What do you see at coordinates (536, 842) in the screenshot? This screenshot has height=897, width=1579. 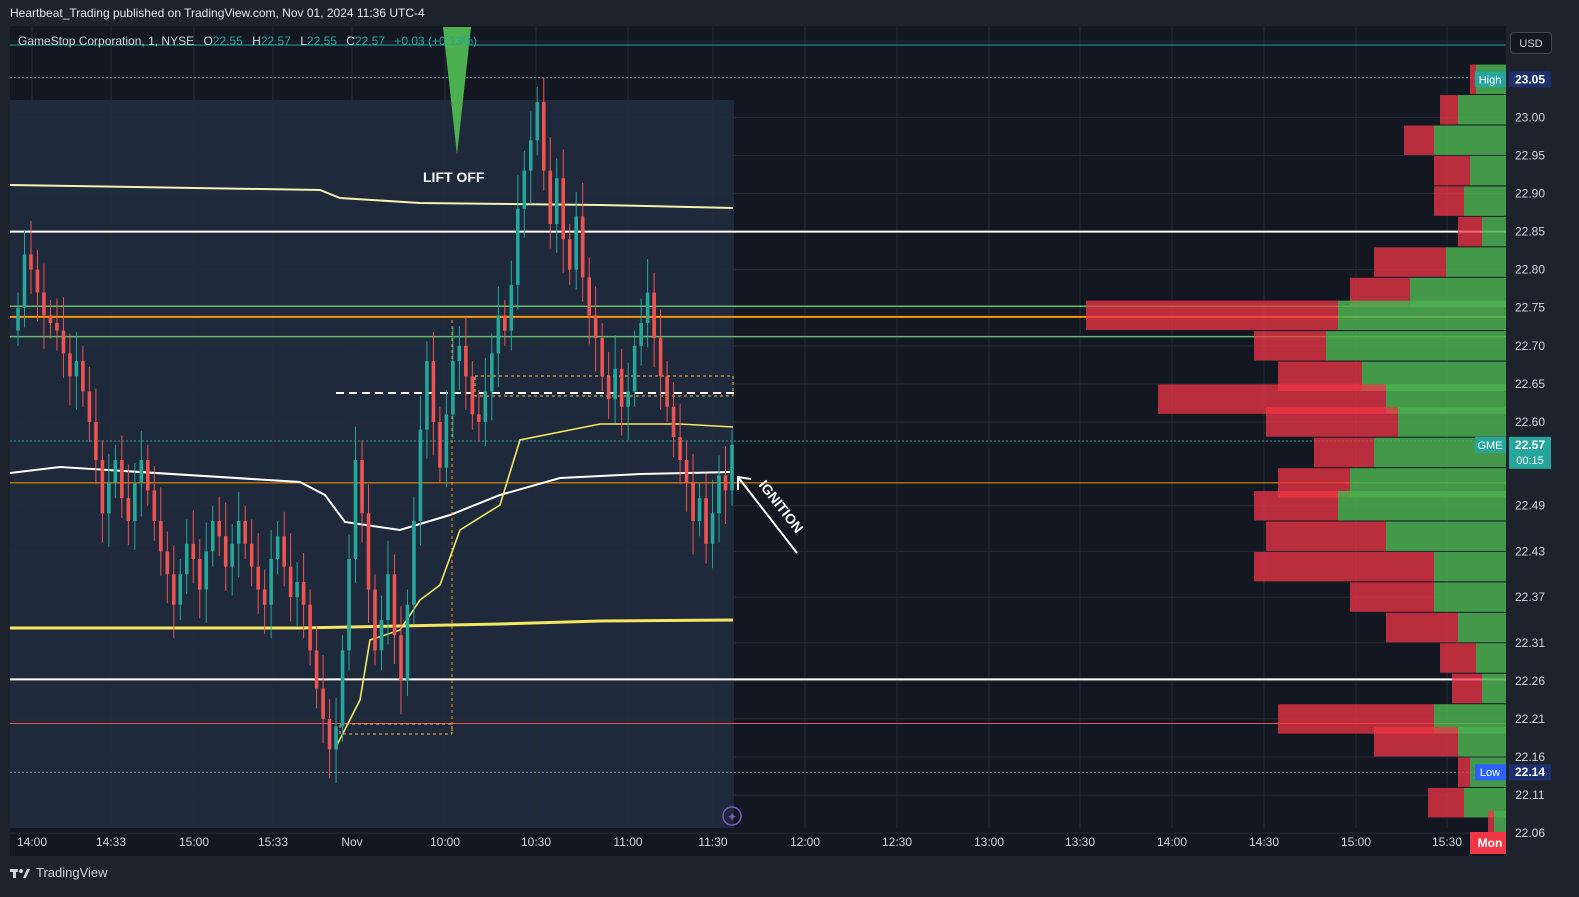 I see `x-tick-label: 10:30` at bounding box center [536, 842].